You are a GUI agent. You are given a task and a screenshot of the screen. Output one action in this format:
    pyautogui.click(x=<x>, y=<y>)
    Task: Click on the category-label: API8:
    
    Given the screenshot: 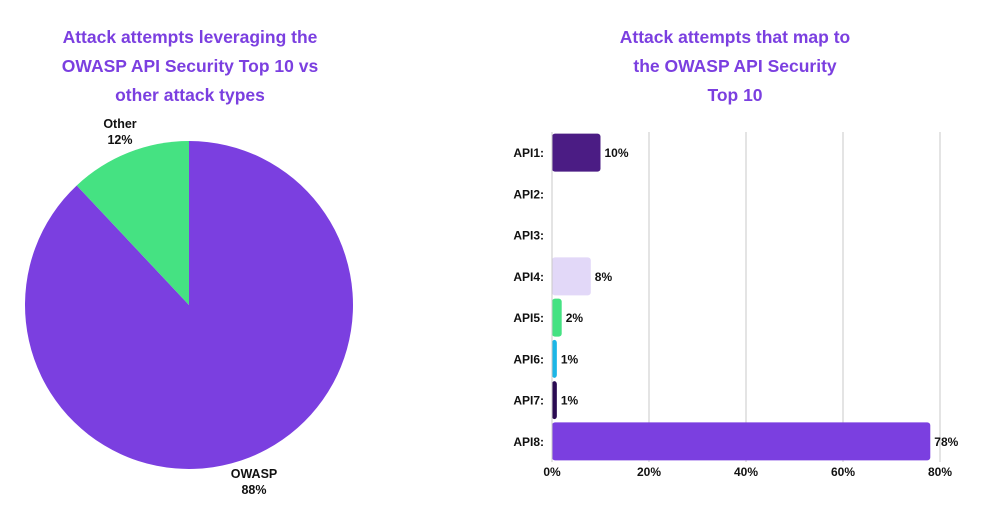 What is the action you would take?
    pyautogui.click(x=528, y=442)
    